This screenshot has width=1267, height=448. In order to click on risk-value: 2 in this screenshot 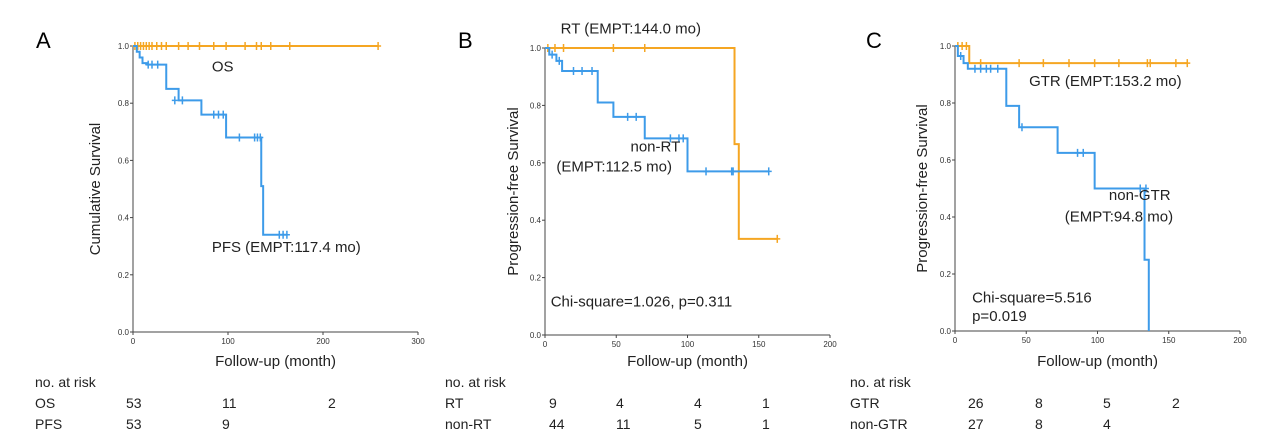, I will do `click(1176, 403)`.